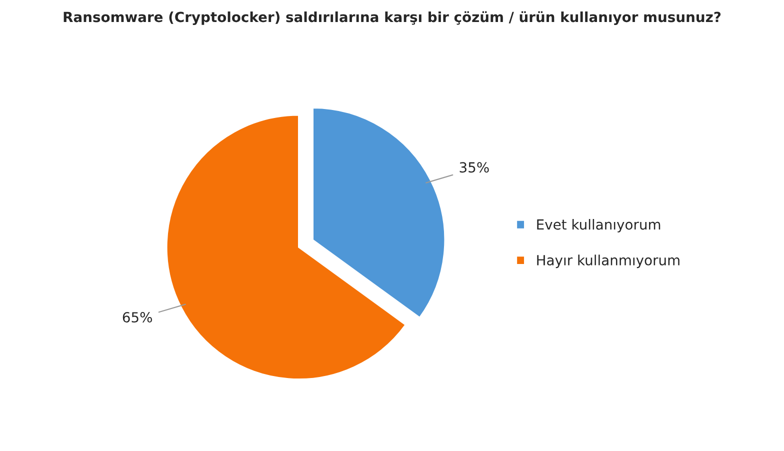 The image size is (784, 451). What do you see at coordinates (608, 261) in the screenshot?
I see `legend-label: Hayır kullanmıyorum` at bounding box center [608, 261].